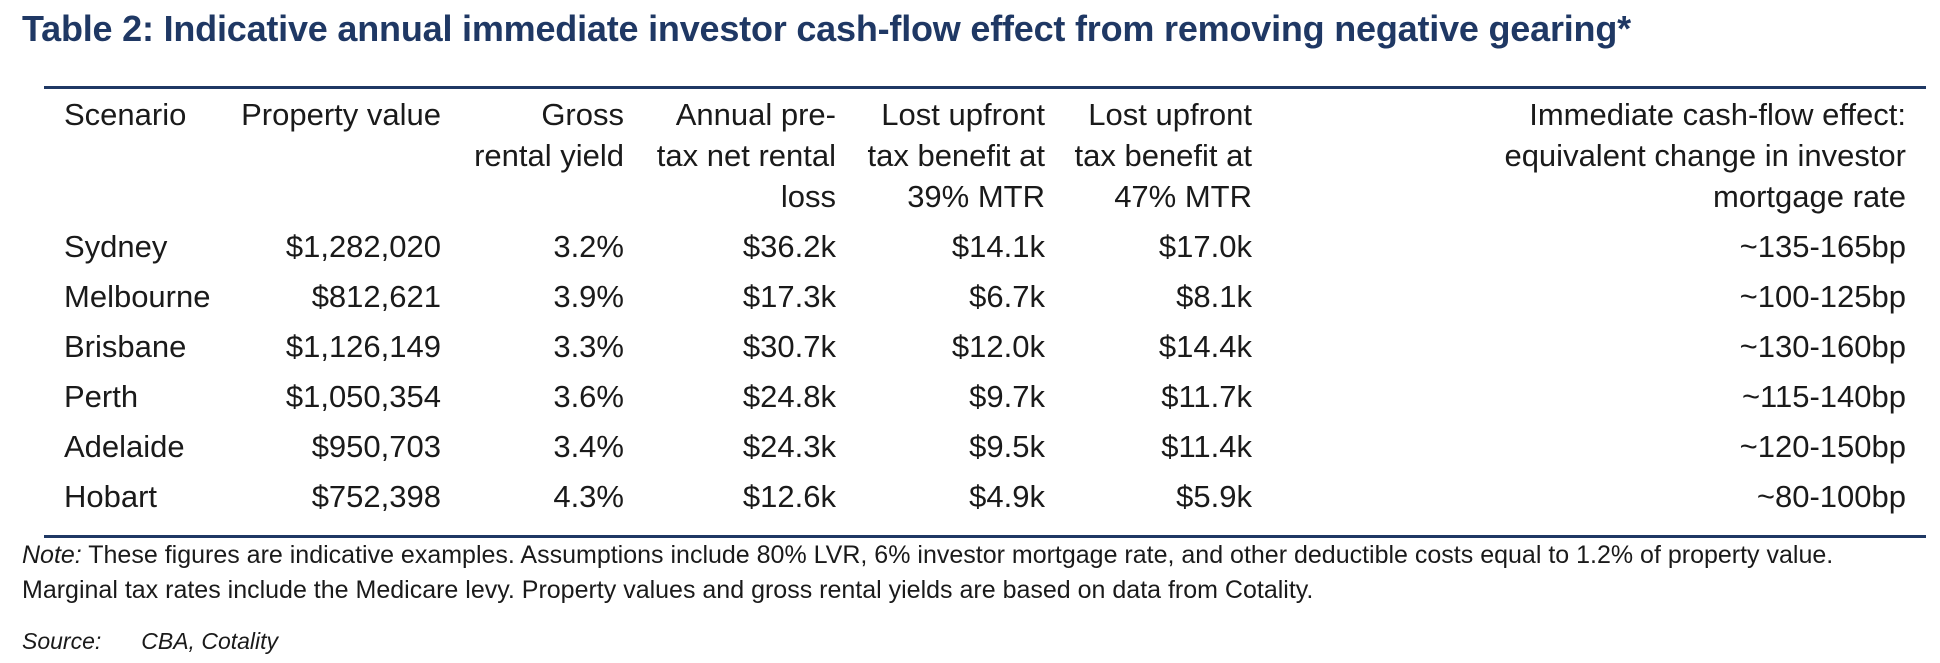 The image size is (1940, 663). What do you see at coordinates (376, 496) in the screenshot?
I see `cell-property-value: $752,398` at bounding box center [376, 496].